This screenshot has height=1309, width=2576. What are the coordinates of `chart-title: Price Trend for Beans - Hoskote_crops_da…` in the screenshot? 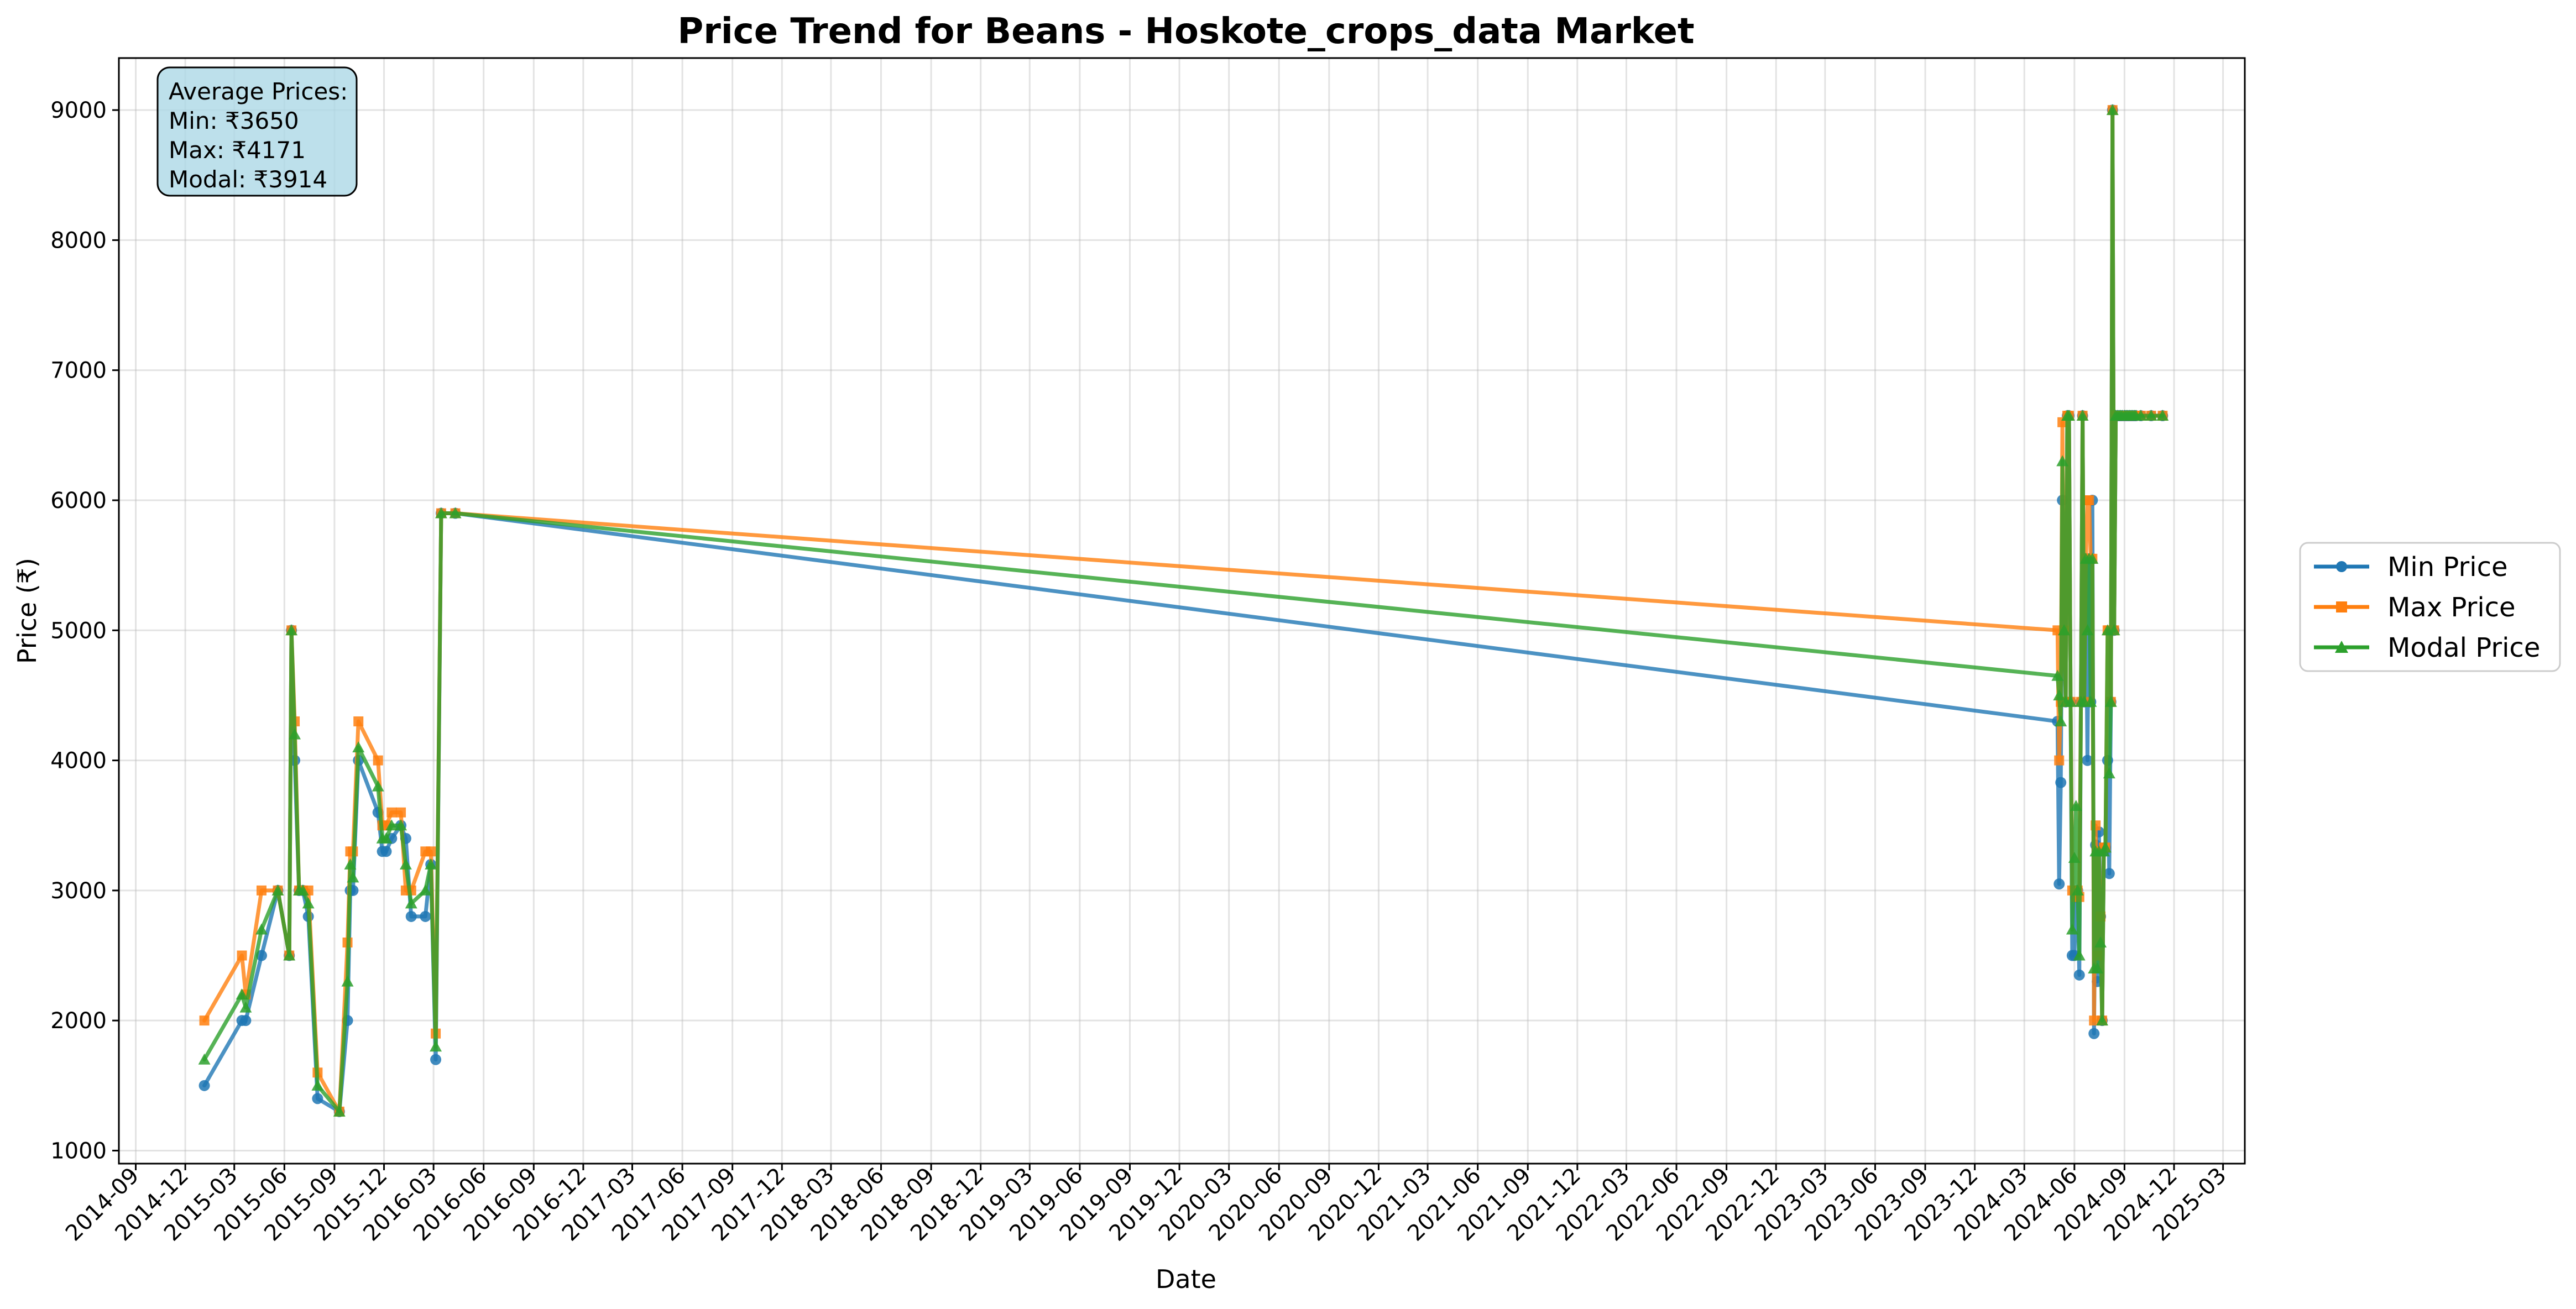 It's located at (1185, 31).